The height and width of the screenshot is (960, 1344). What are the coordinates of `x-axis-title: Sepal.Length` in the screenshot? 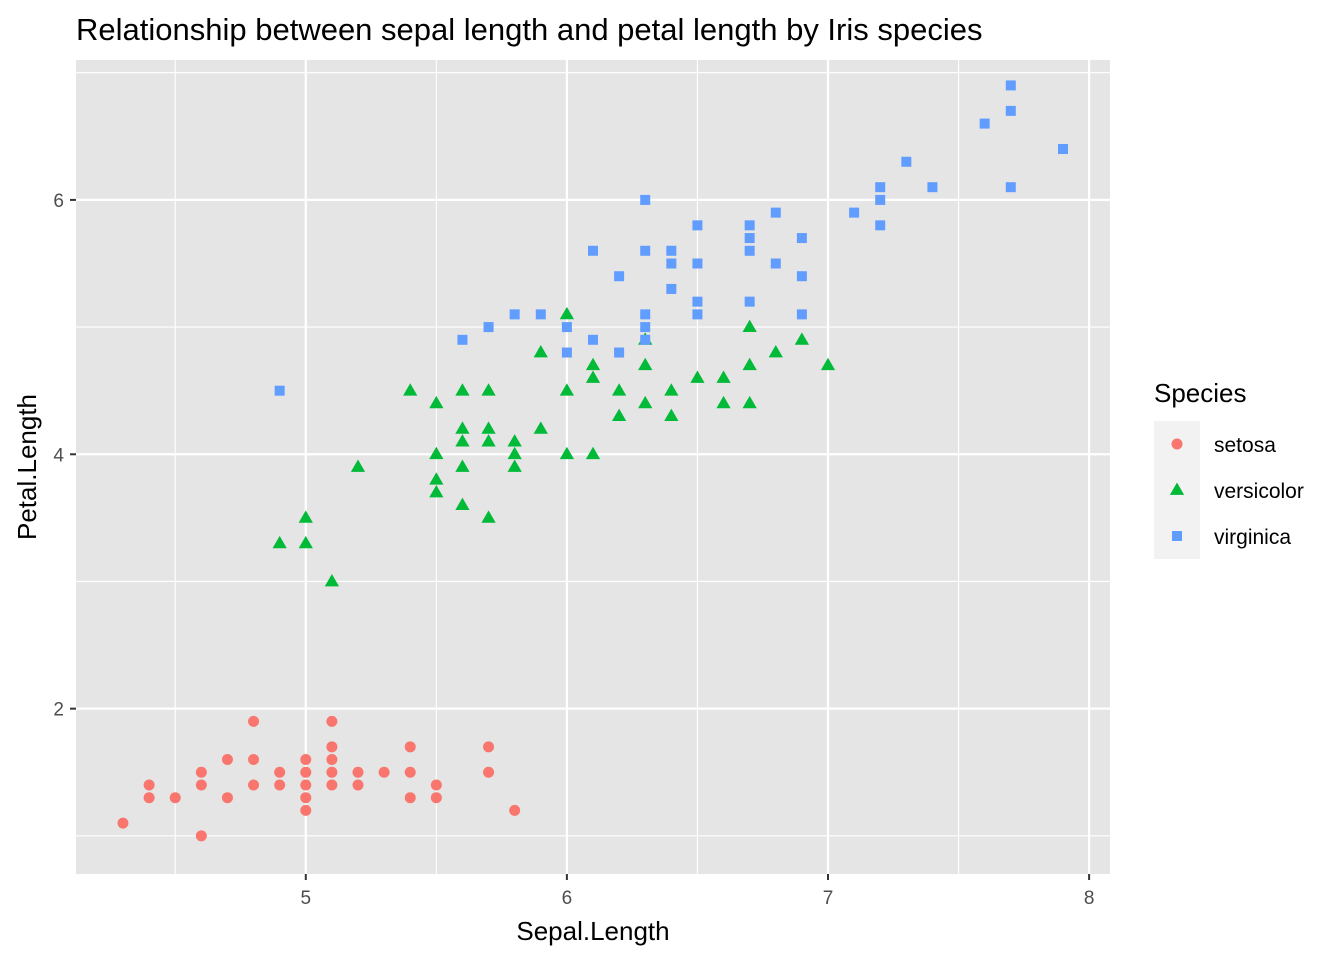 It's located at (592, 931).